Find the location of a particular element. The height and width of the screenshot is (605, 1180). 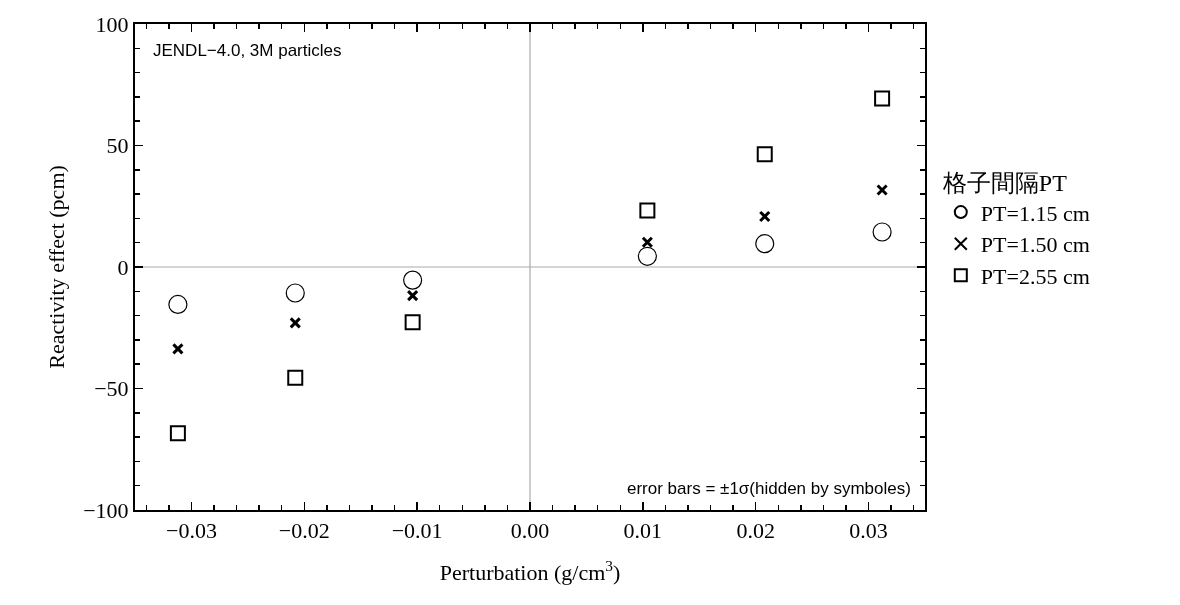

legend-label: PT=1.50 cm is located at coordinates (1035, 245).